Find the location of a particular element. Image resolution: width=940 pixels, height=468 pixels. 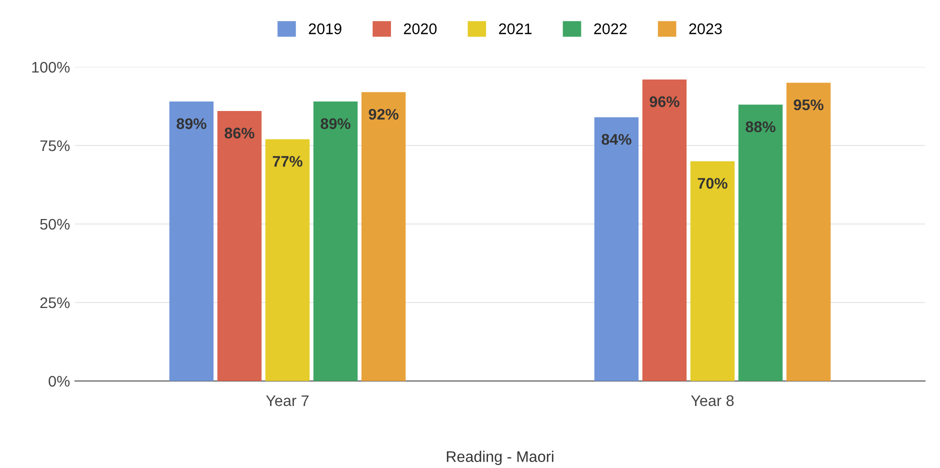

data-label: 84% is located at coordinates (617, 139).